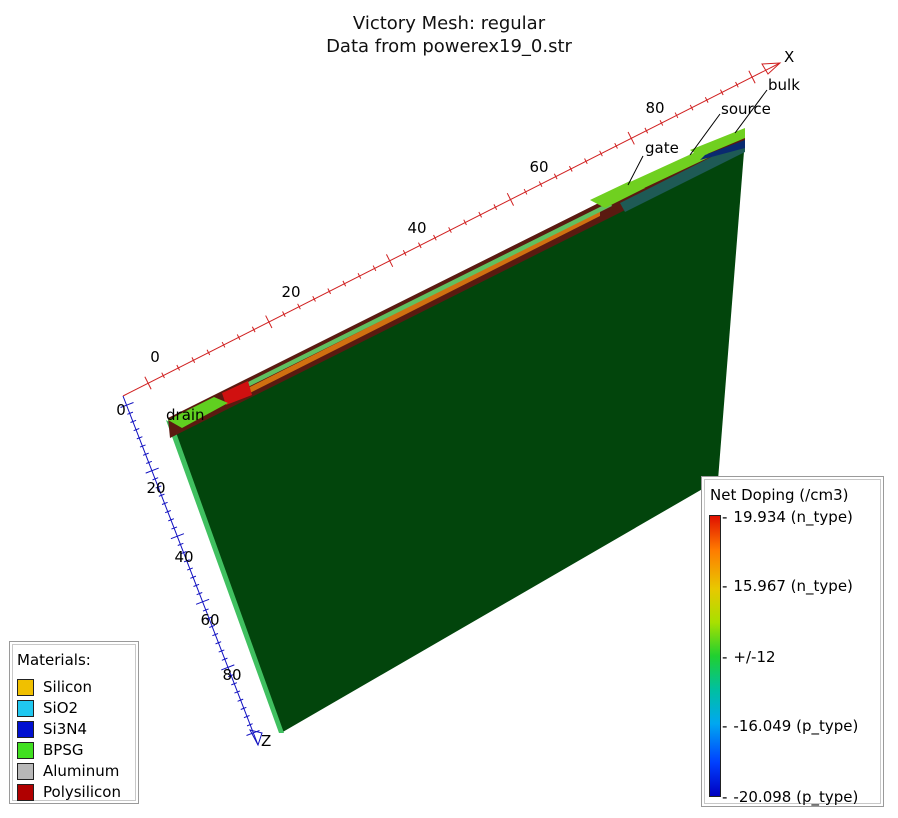 Image resolution: width=898 pixels, height=818 pixels. Describe the element at coordinates (635, 170) in the screenshot. I see `gate-leader-line` at that location.